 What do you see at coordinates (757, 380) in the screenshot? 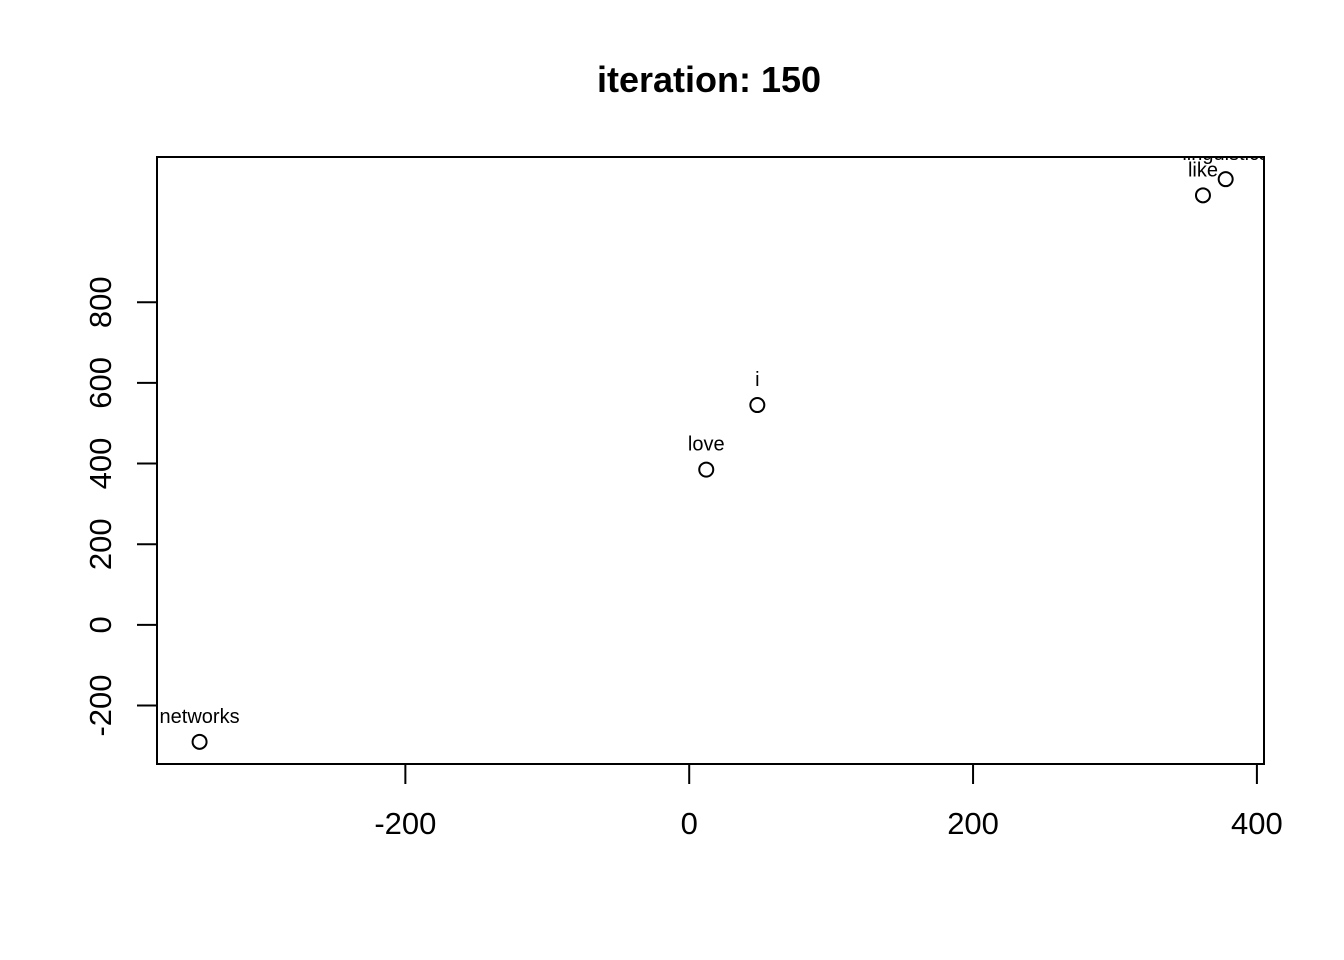
I see `point-label: i` at bounding box center [757, 380].